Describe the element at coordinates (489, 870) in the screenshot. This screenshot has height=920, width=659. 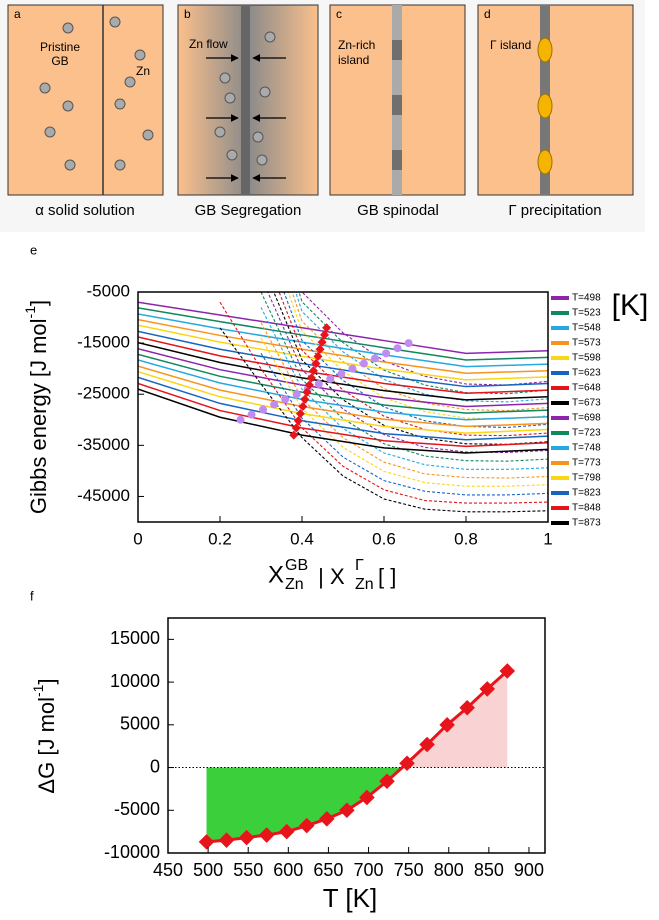
I see `x-tick-label: 850` at that location.